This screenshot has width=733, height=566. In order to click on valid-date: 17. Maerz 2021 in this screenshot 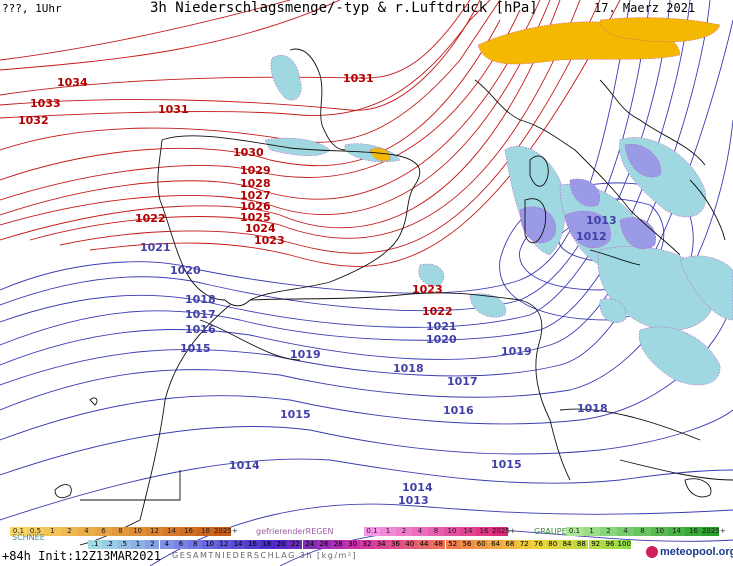, I will do `click(645, 8)`.